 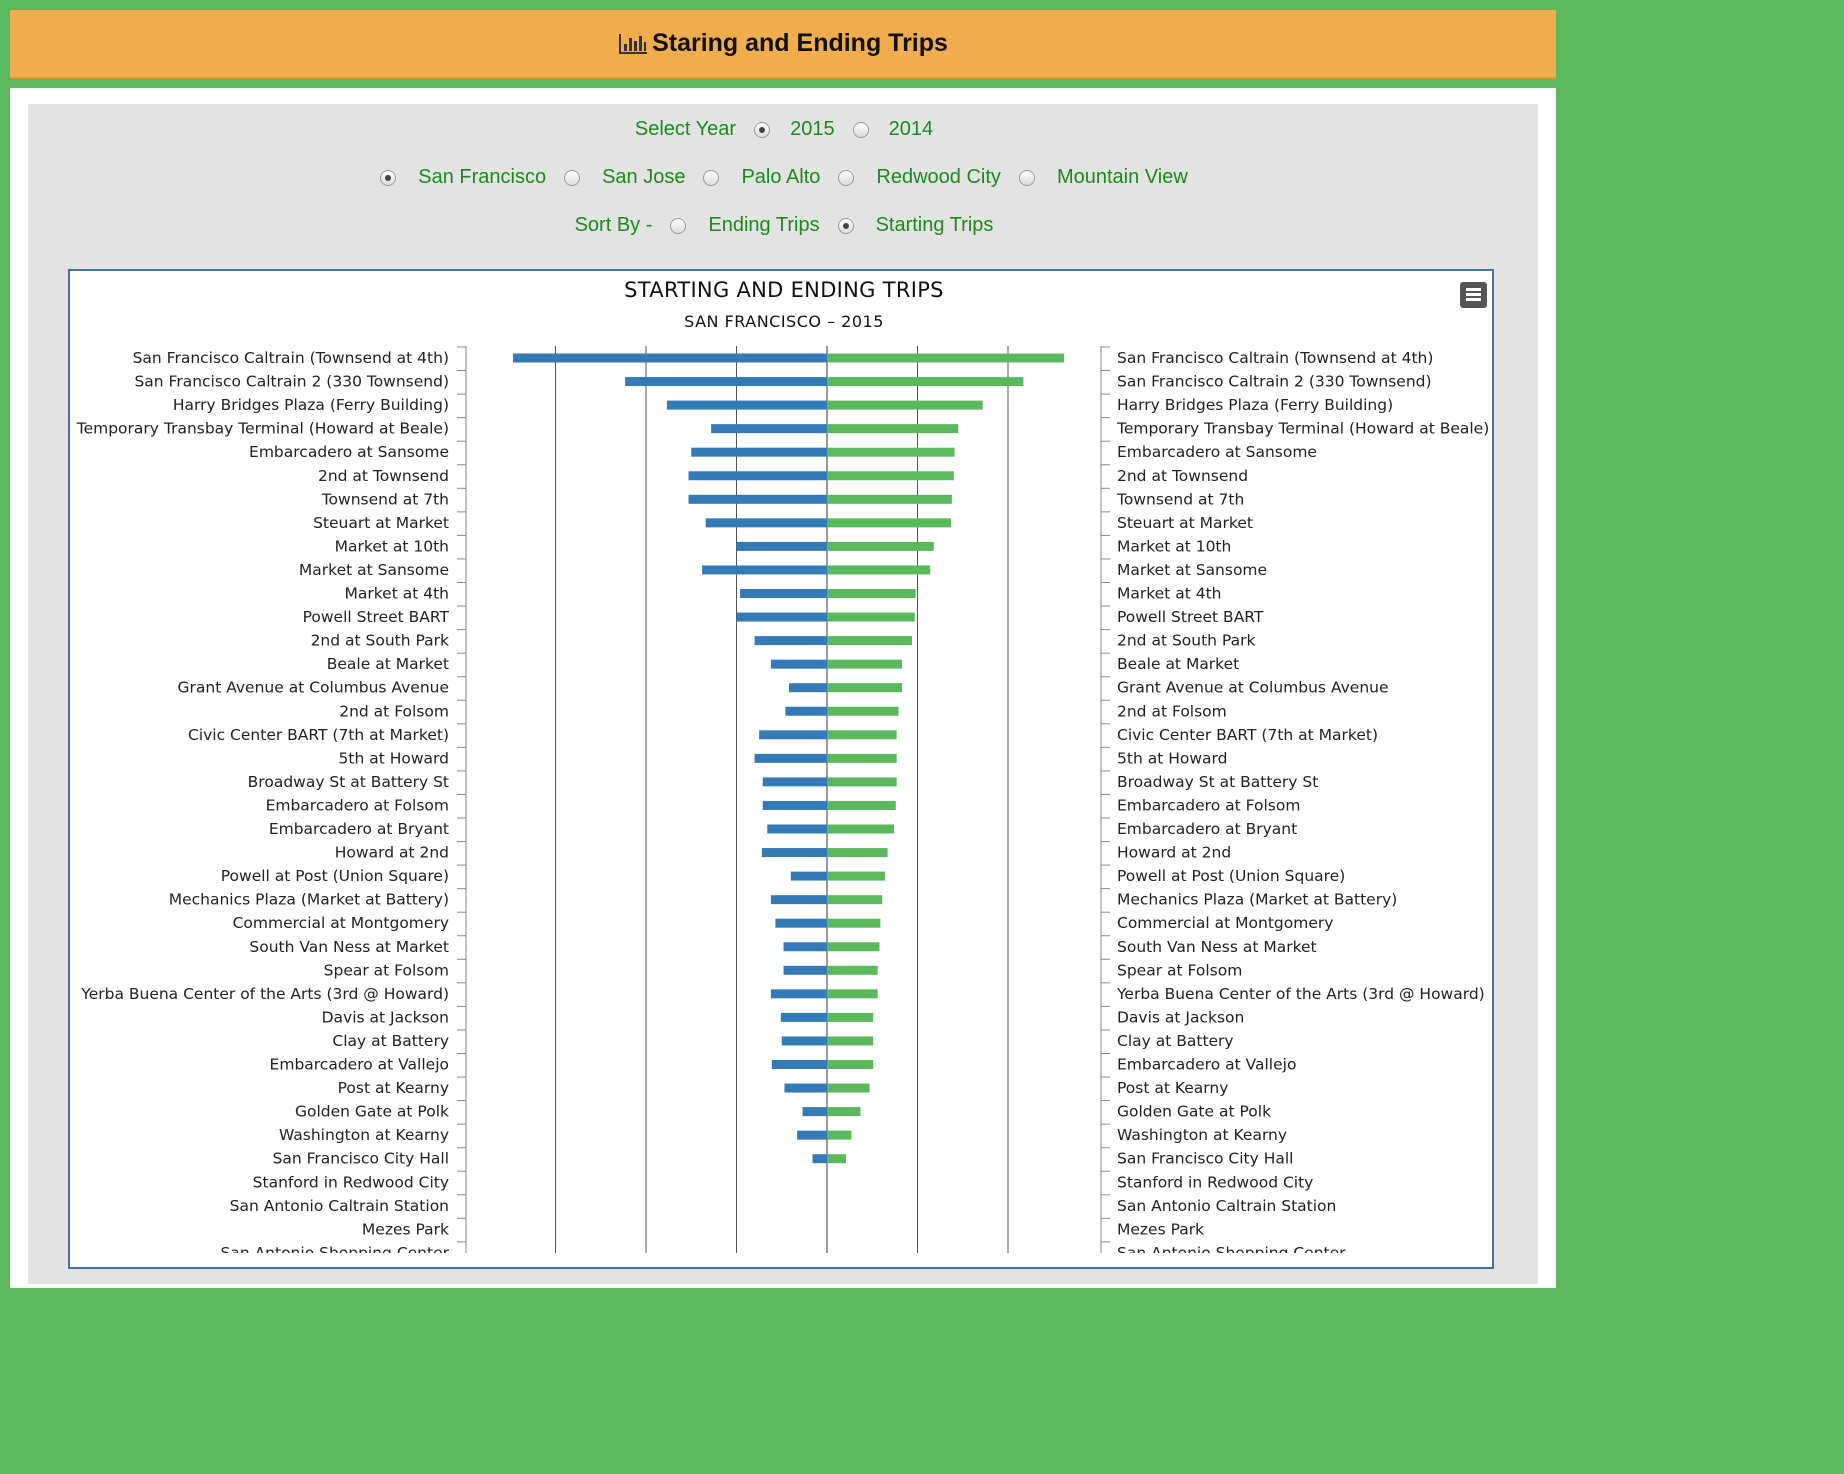 I want to click on year-option-2014: 2014, so click(x=911, y=129).